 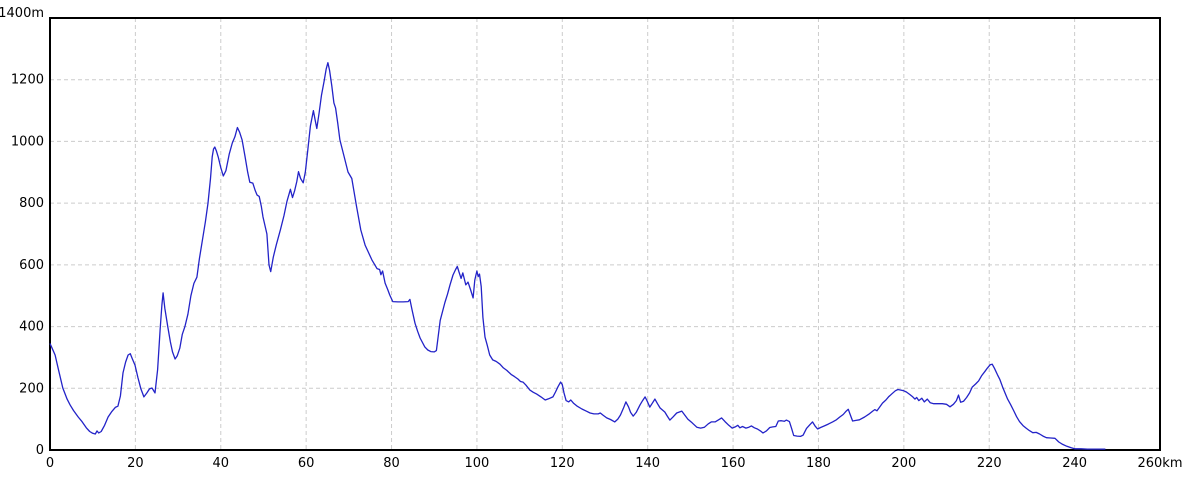 I want to click on x-tick-label: 160, so click(x=733, y=463).